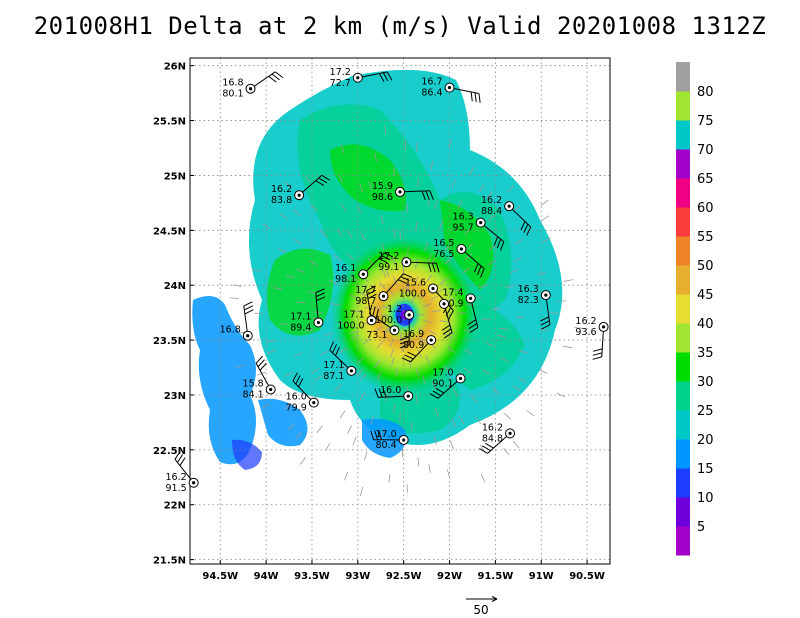  I want to click on station-value-2: 76.5, so click(443, 254).